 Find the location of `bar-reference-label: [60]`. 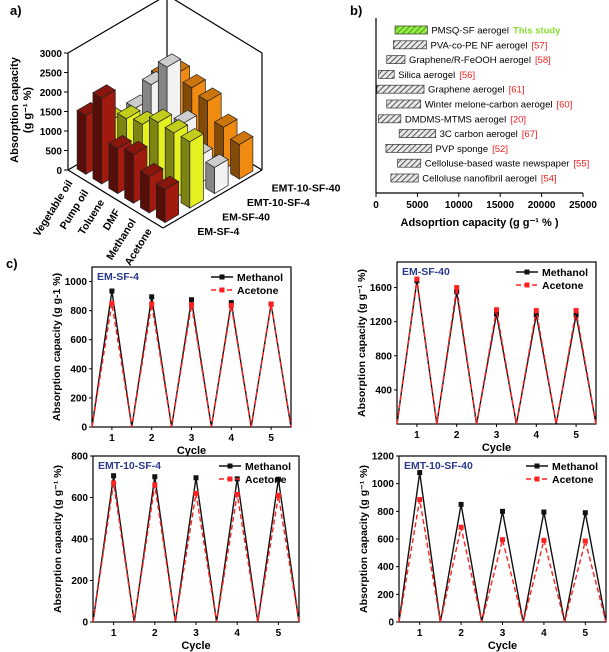

bar-reference-label: [60] is located at coordinates (565, 105).